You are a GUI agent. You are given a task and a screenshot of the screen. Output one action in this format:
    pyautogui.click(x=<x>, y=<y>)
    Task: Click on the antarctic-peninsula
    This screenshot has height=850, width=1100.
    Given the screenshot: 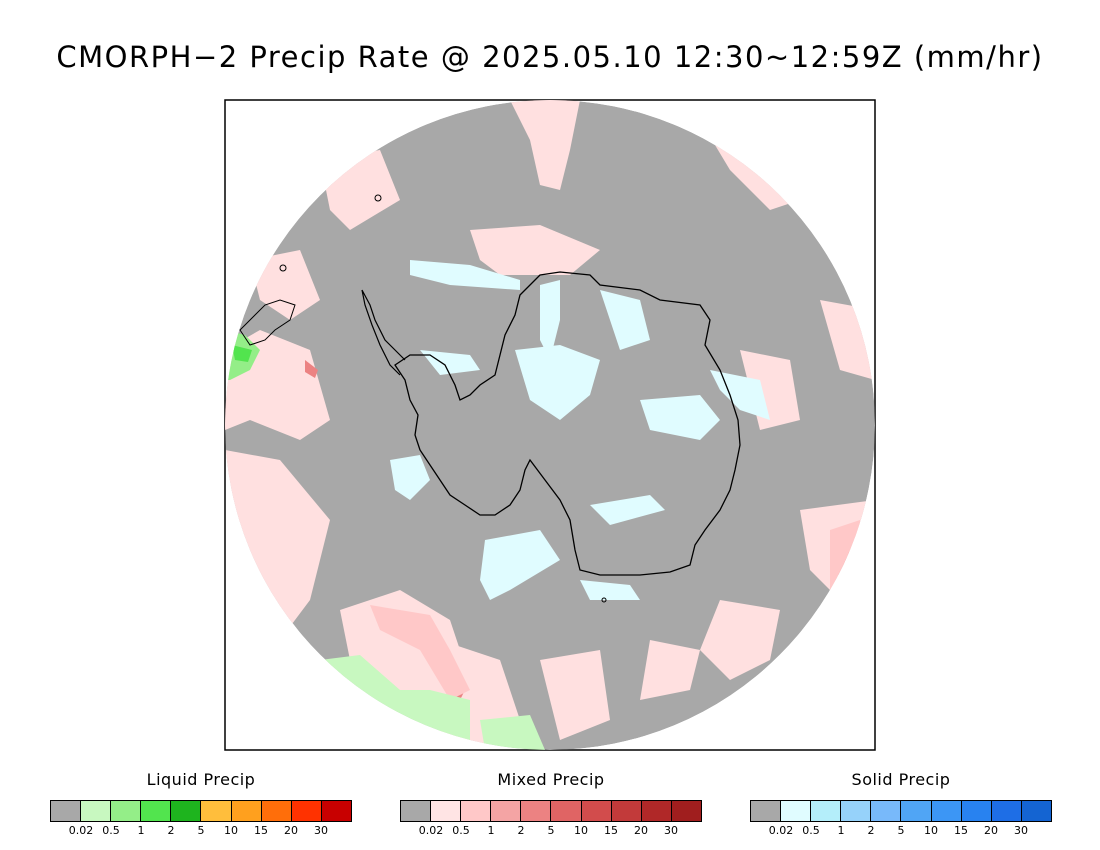 What is the action you would take?
    pyautogui.click(x=383, y=332)
    